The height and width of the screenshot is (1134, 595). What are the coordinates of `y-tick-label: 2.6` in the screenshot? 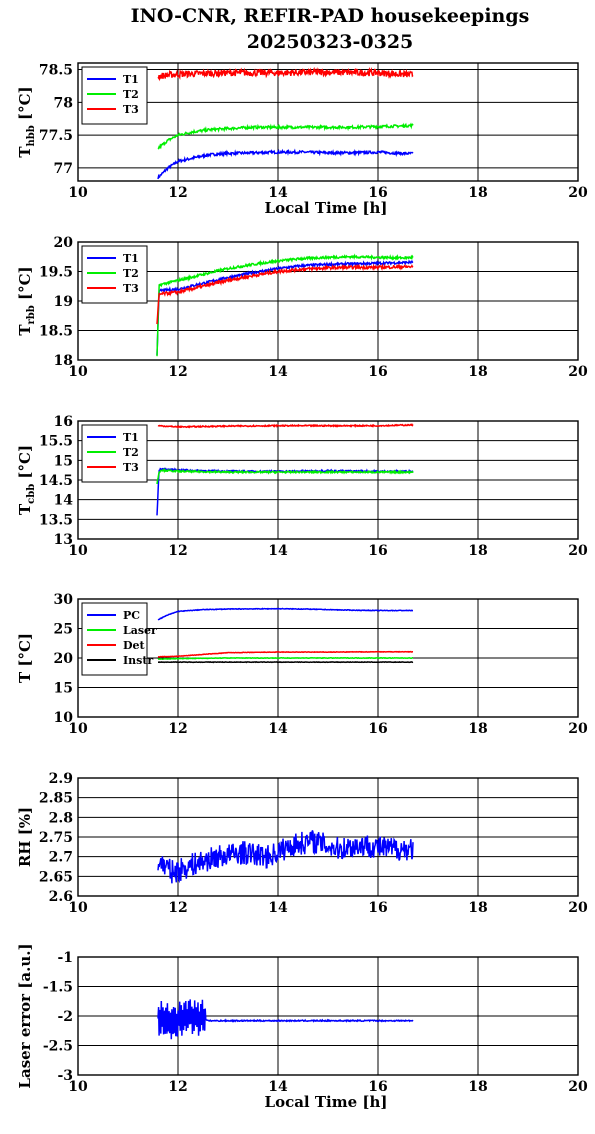 It's located at (61, 897).